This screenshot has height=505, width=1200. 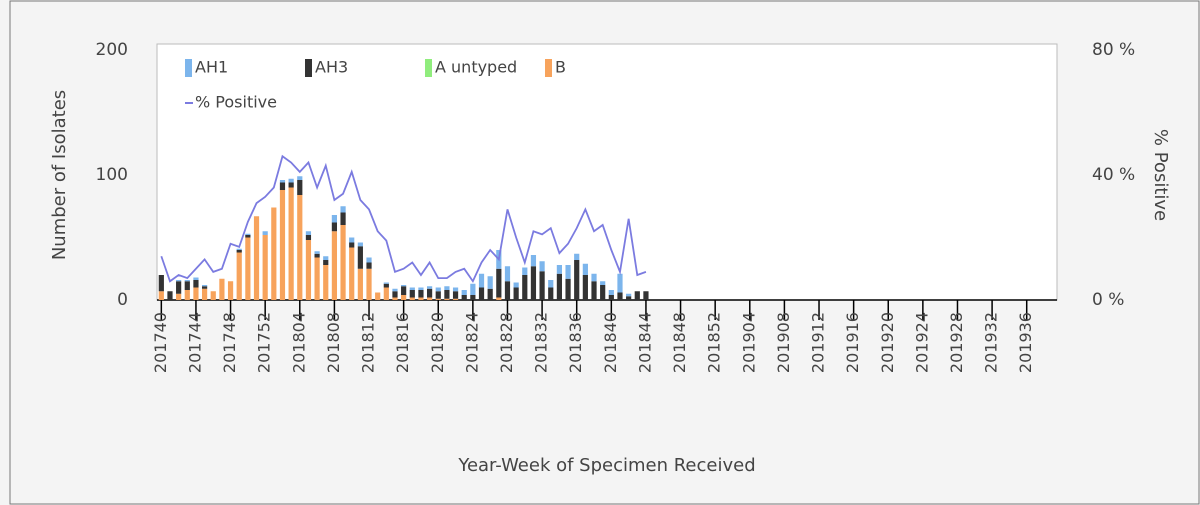 What do you see at coordinates (331, 67) in the screenshot?
I see `legend-label: AH3` at bounding box center [331, 67].